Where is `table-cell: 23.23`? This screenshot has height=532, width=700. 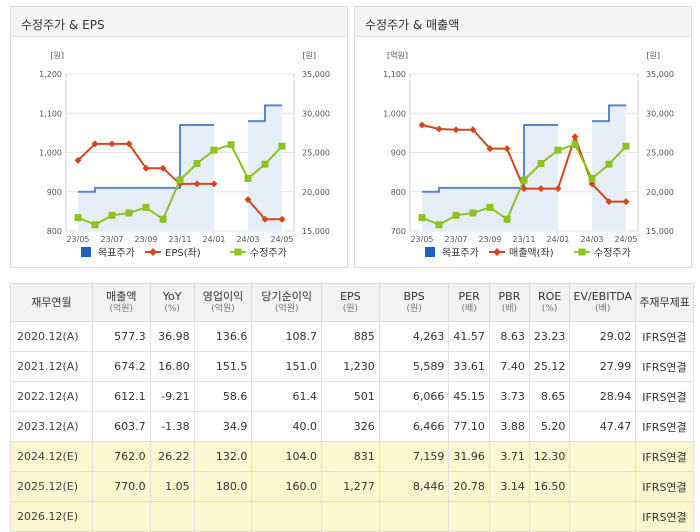 table-cell: 23.23 is located at coordinates (549, 336).